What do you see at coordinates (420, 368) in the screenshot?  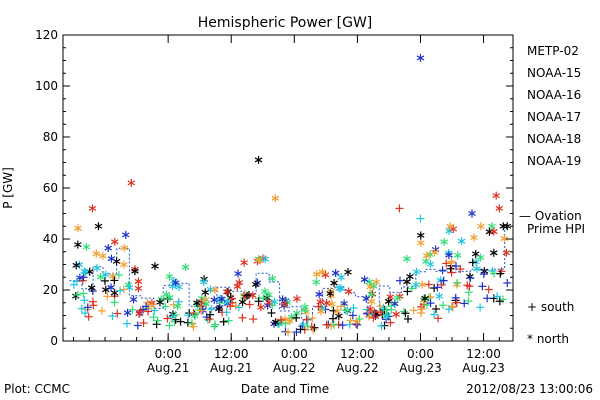 I see `x-tick-date-4: Aug.23` at bounding box center [420, 368].